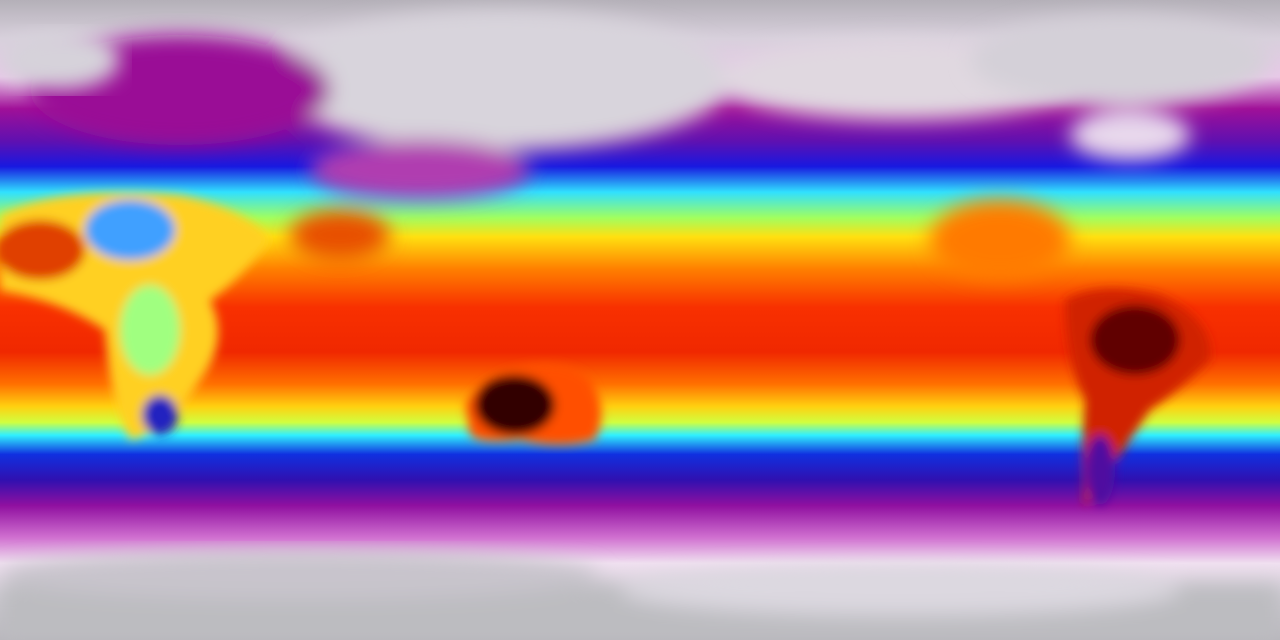 Image resolution: width=1280 pixels, height=640 pixels. I want to click on south-america, so click(1138, 396).